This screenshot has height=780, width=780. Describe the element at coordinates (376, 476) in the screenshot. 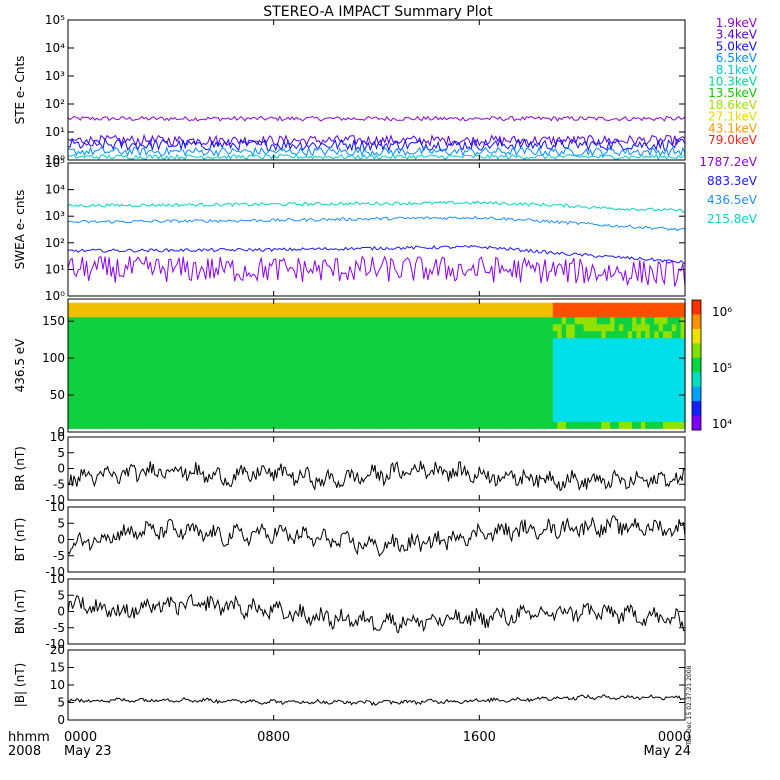

I see `series-line-br` at that location.